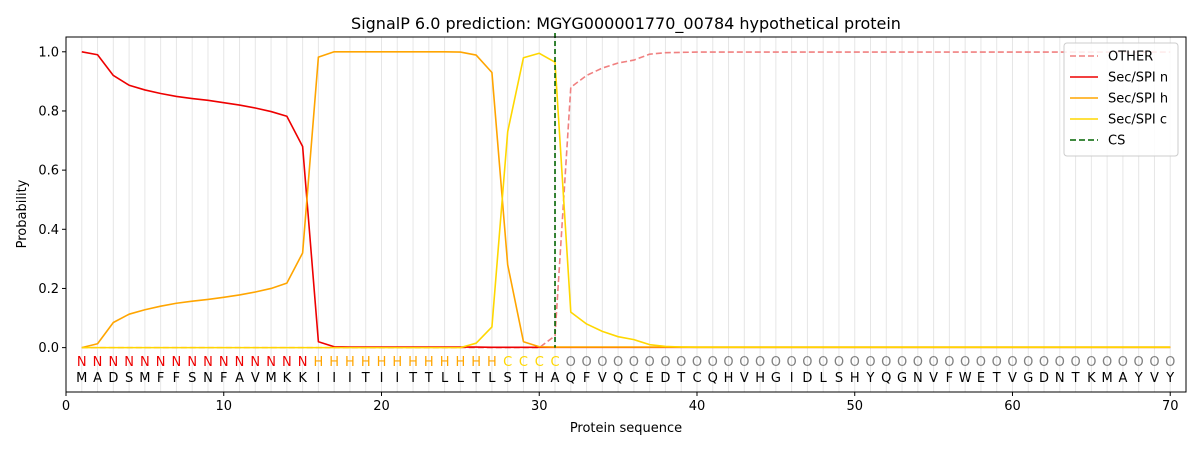 The height and width of the screenshot is (450, 1200). What do you see at coordinates (626, 428) in the screenshot?
I see `x-axis-label: Protein sequence` at bounding box center [626, 428].